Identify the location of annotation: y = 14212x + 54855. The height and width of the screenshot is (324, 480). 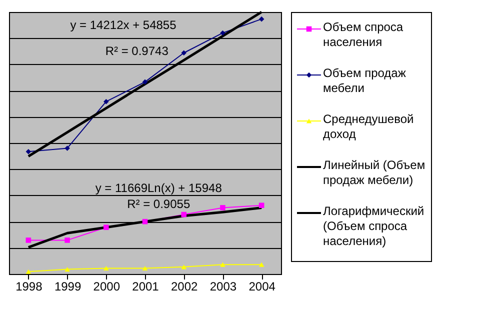
(123, 25).